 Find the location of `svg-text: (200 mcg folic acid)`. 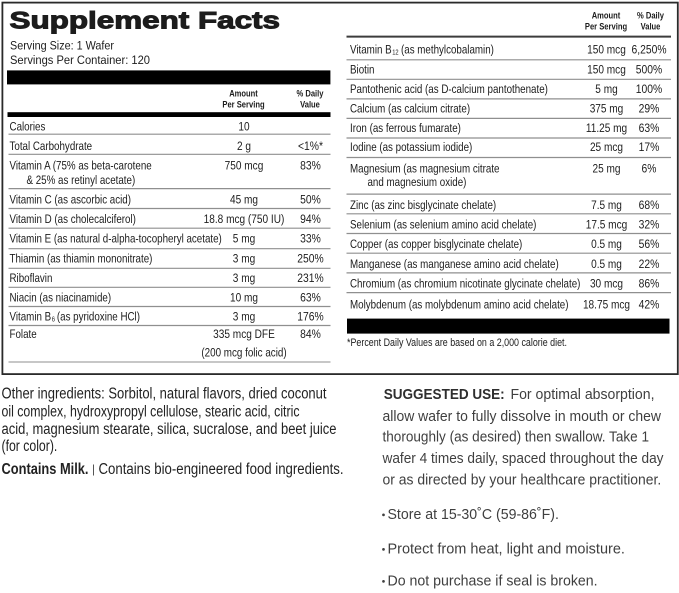

svg-text: (200 mcg folic acid) is located at coordinates (243, 353).